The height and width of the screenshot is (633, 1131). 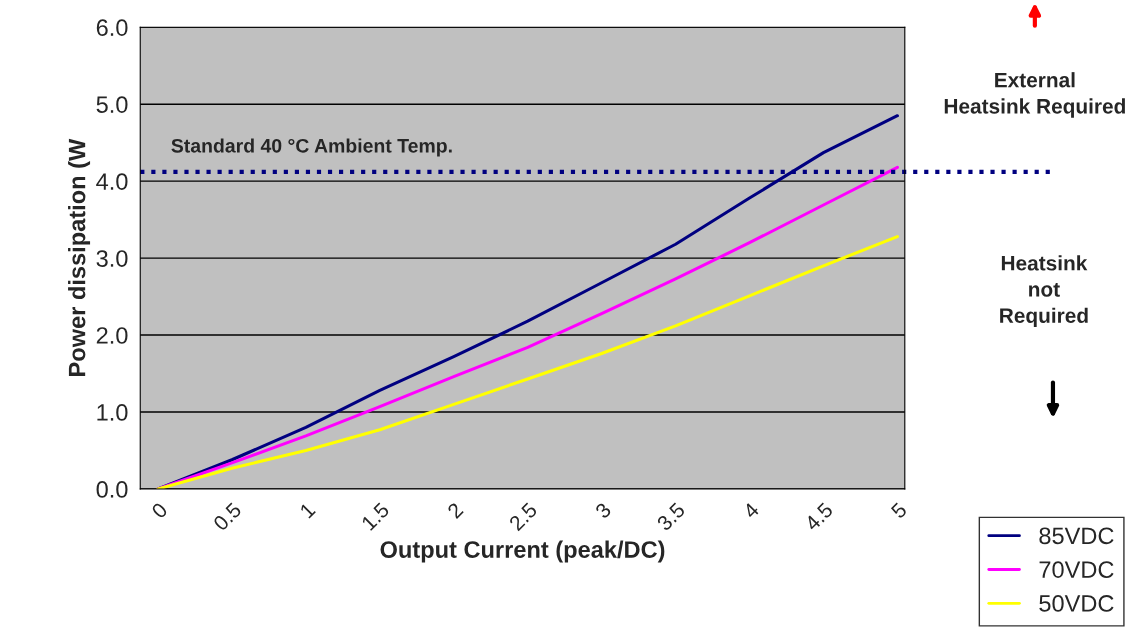 What do you see at coordinates (1076, 536) in the screenshot?
I see `legend-label: 85VDC` at bounding box center [1076, 536].